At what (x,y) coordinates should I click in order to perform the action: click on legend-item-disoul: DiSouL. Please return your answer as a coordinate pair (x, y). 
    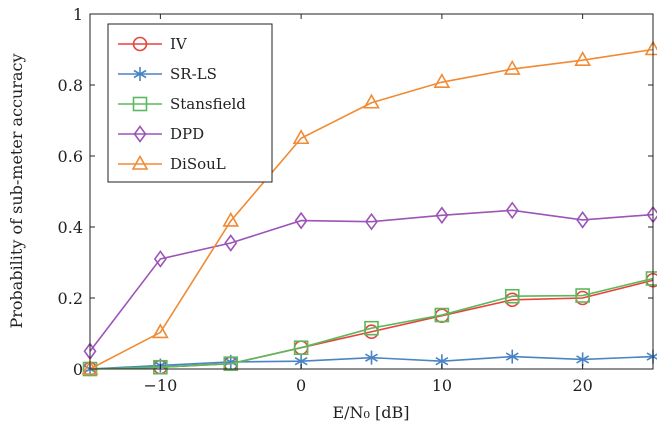
    Looking at the image, I should click on (172, 163).